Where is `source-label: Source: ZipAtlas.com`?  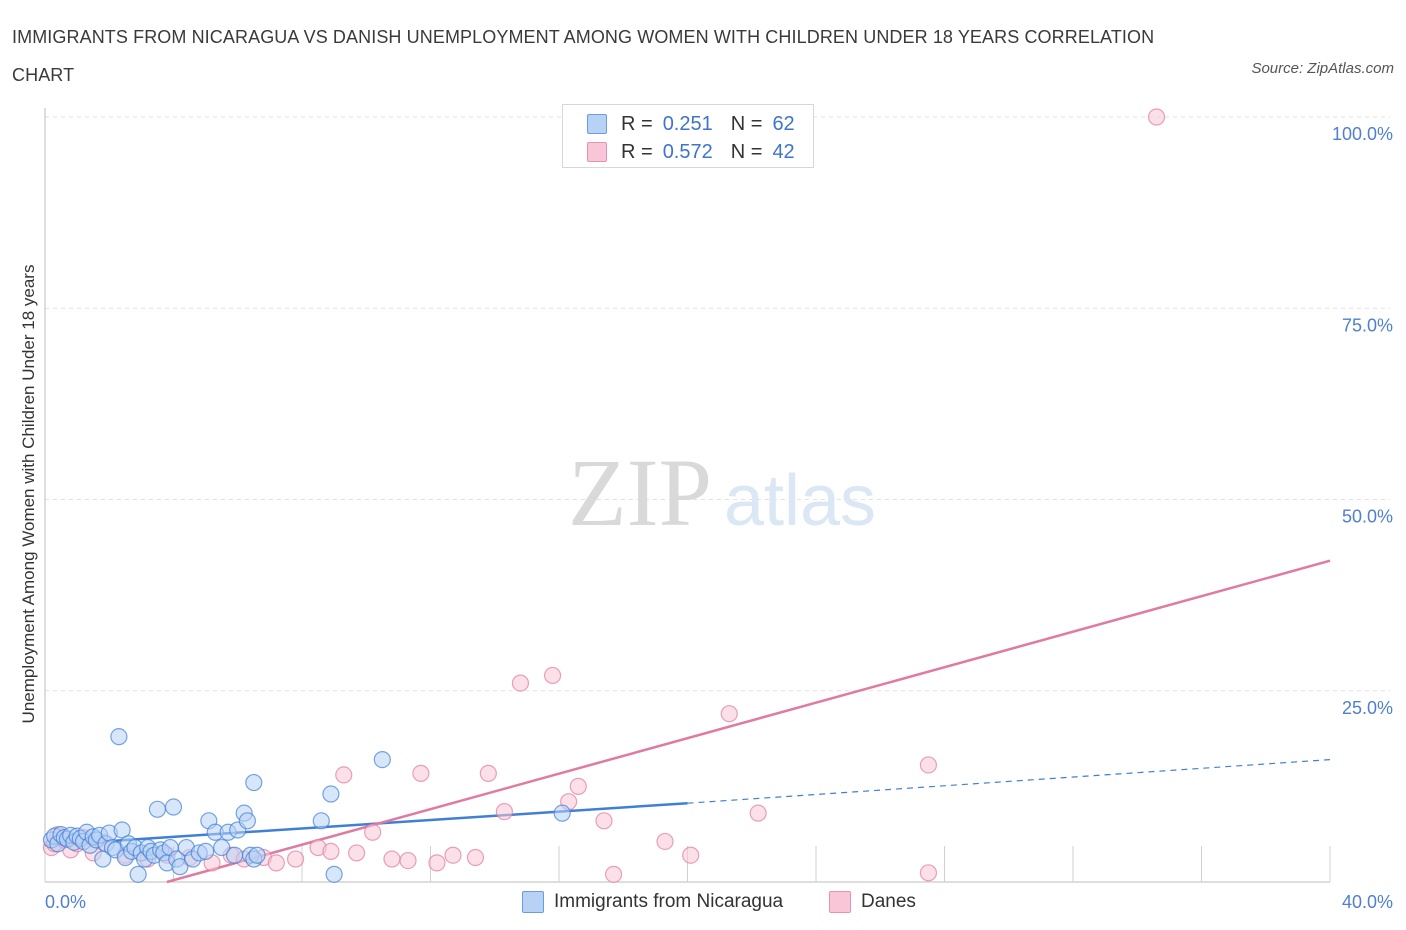
source-label: Source: ZipAtlas.com is located at coordinates (1322, 68).